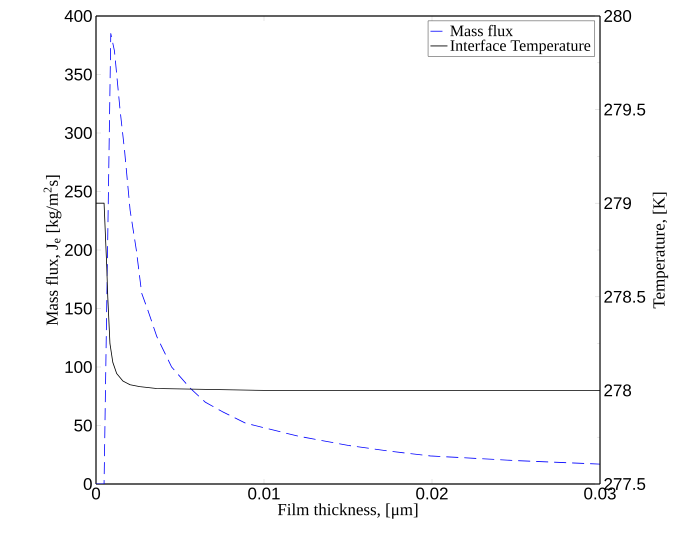 This screenshot has width=678, height=548. What do you see at coordinates (88, 484) in the screenshot?
I see `y-tick-label: 0` at bounding box center [88, 484].